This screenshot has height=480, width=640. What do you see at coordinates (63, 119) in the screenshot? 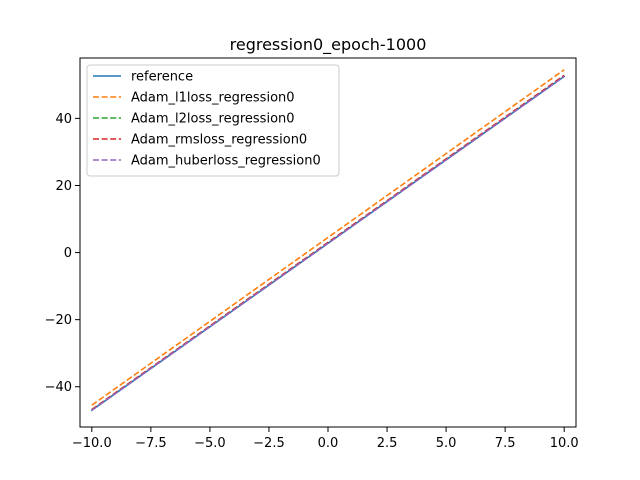
I see `y-tick-label: 40` at bounding box center [63, 119].